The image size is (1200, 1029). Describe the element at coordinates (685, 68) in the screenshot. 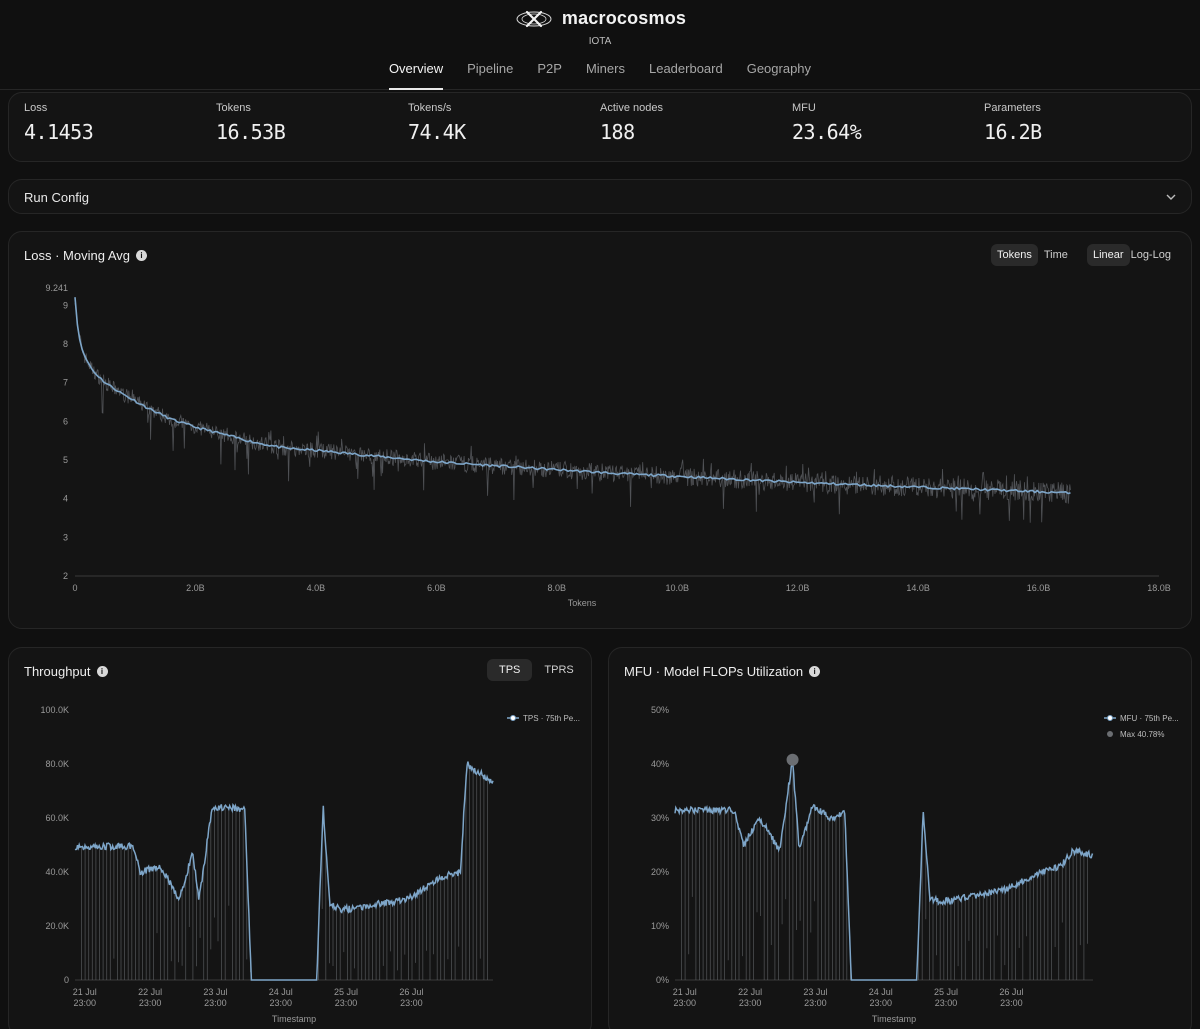

I see `tab-leaderboard: Leaderboard` at that location.